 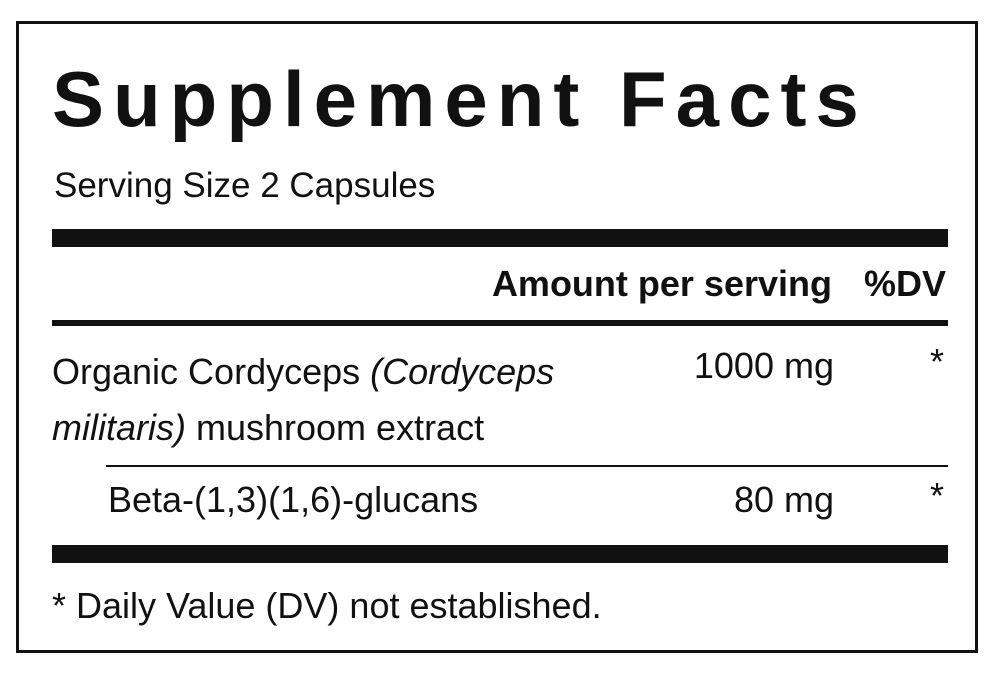 What do you see at coordinates (500, 323) in the screenshot?
I see `medium-divider` at bounding box center [500, 323].